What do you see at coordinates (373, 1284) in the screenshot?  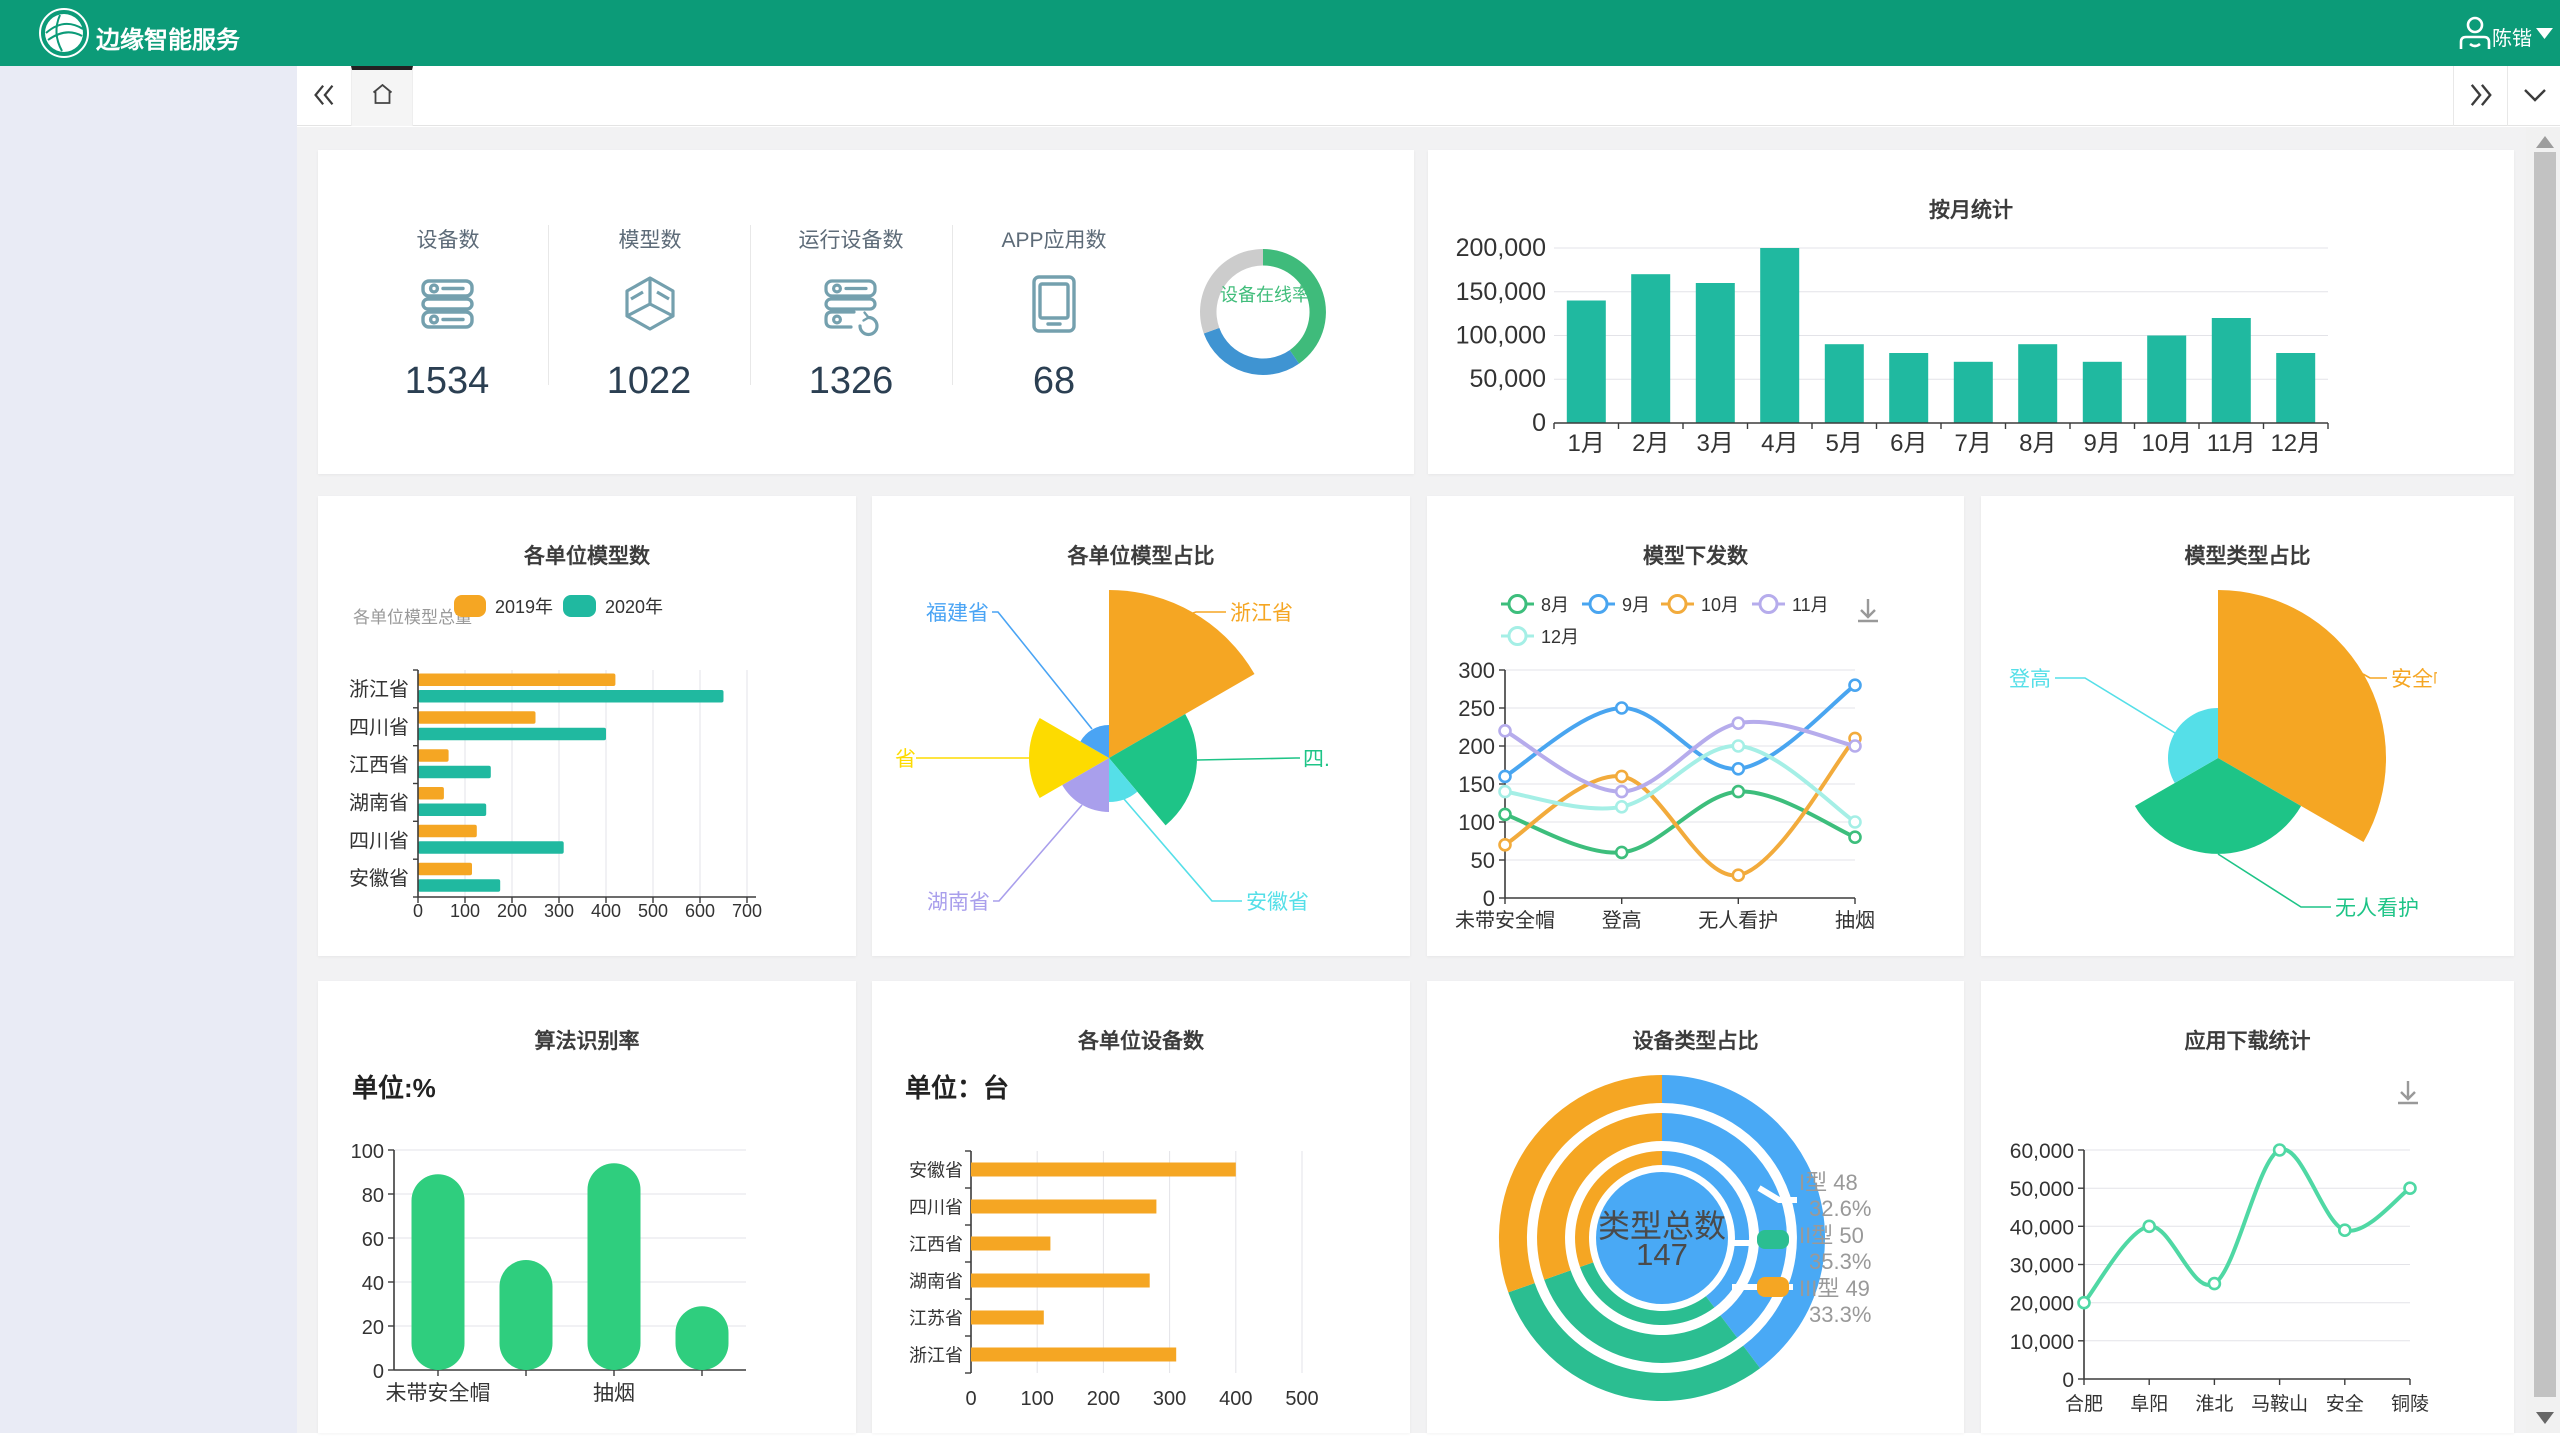 I see `svg-text: 40` at bounding box center [373, 1284].